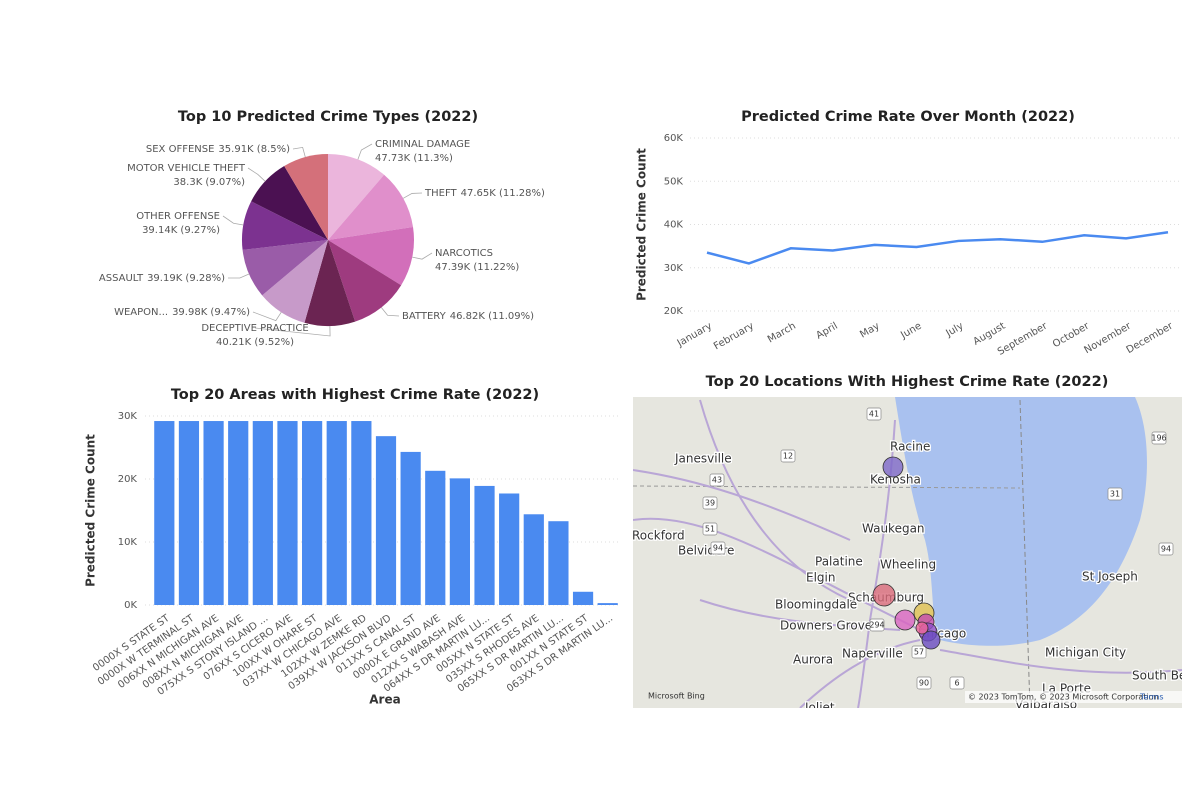 The image size is (1200, 800). What do you see at coordinates (820, 578) in the screenshot?
I see `place-label: Elgin` at bounding box center [820, 578].